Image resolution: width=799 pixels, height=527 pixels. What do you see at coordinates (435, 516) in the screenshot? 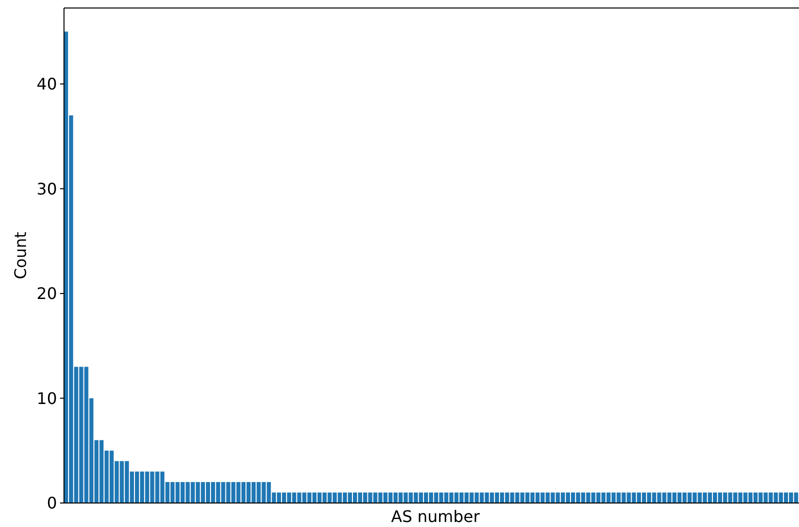
I see `x-axis-title: AS number` at bounding box center [435, 516].